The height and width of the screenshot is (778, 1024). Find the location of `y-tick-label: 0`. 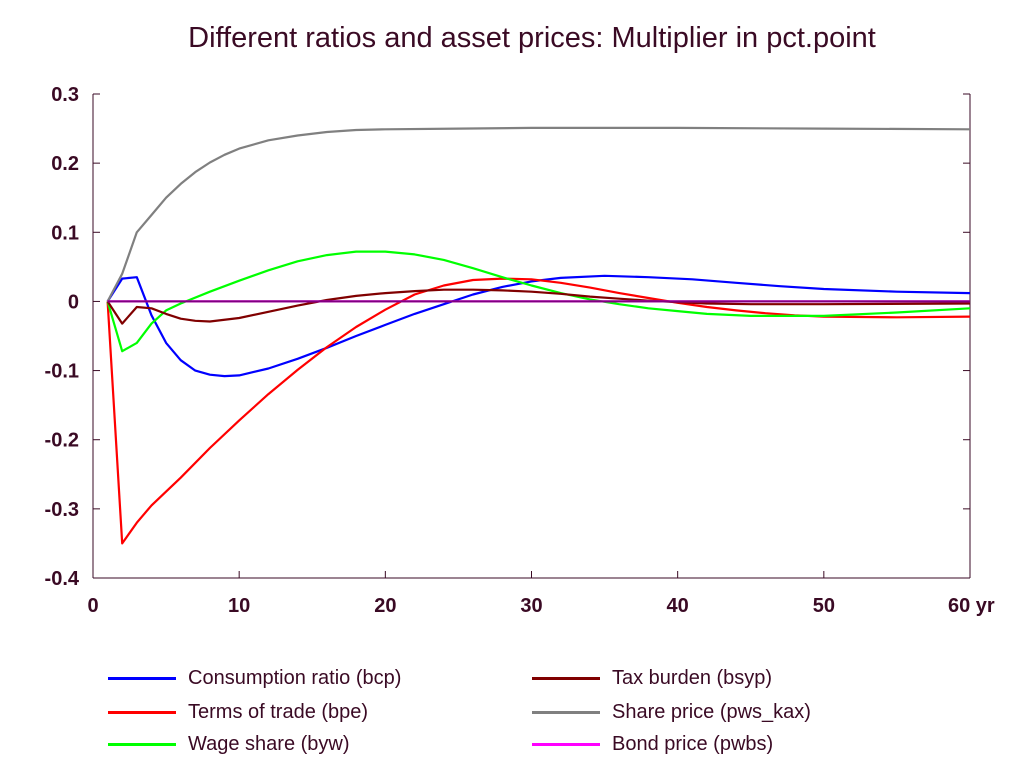

y-tick-label: 0 is located at coordinates (73, 302).